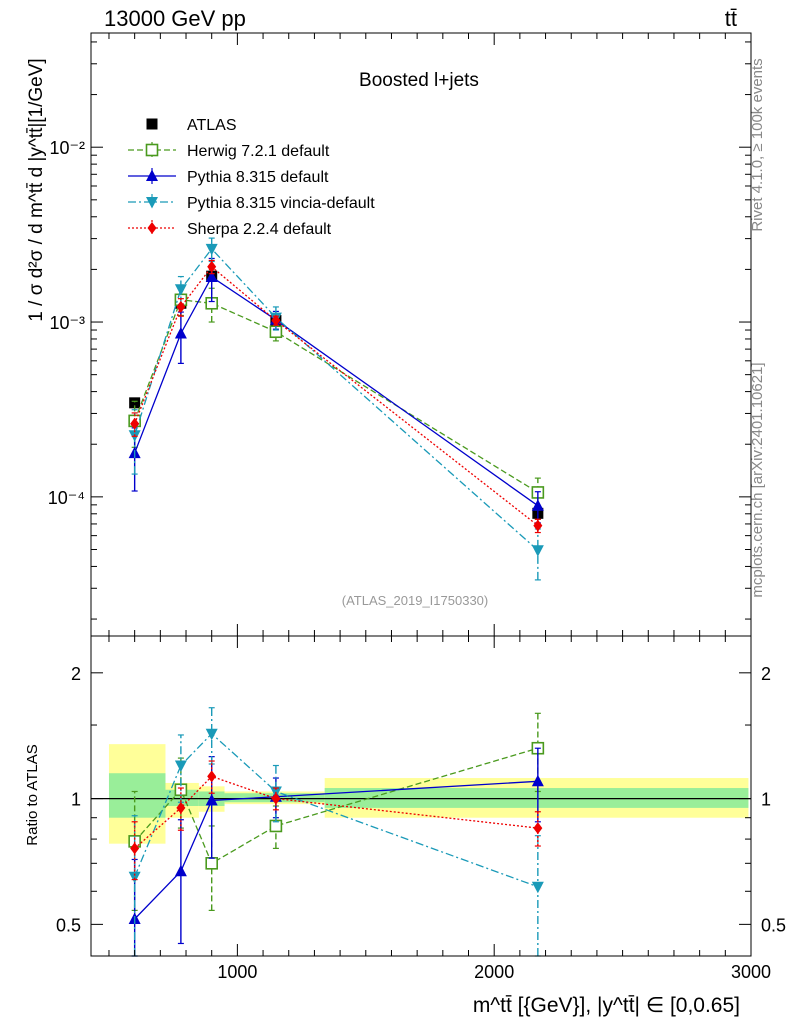 The height and width of the screenshot is (1024, 786). I want to click on ratio-y-axis-label: Ratio to ATLAS, so click(32, 794).